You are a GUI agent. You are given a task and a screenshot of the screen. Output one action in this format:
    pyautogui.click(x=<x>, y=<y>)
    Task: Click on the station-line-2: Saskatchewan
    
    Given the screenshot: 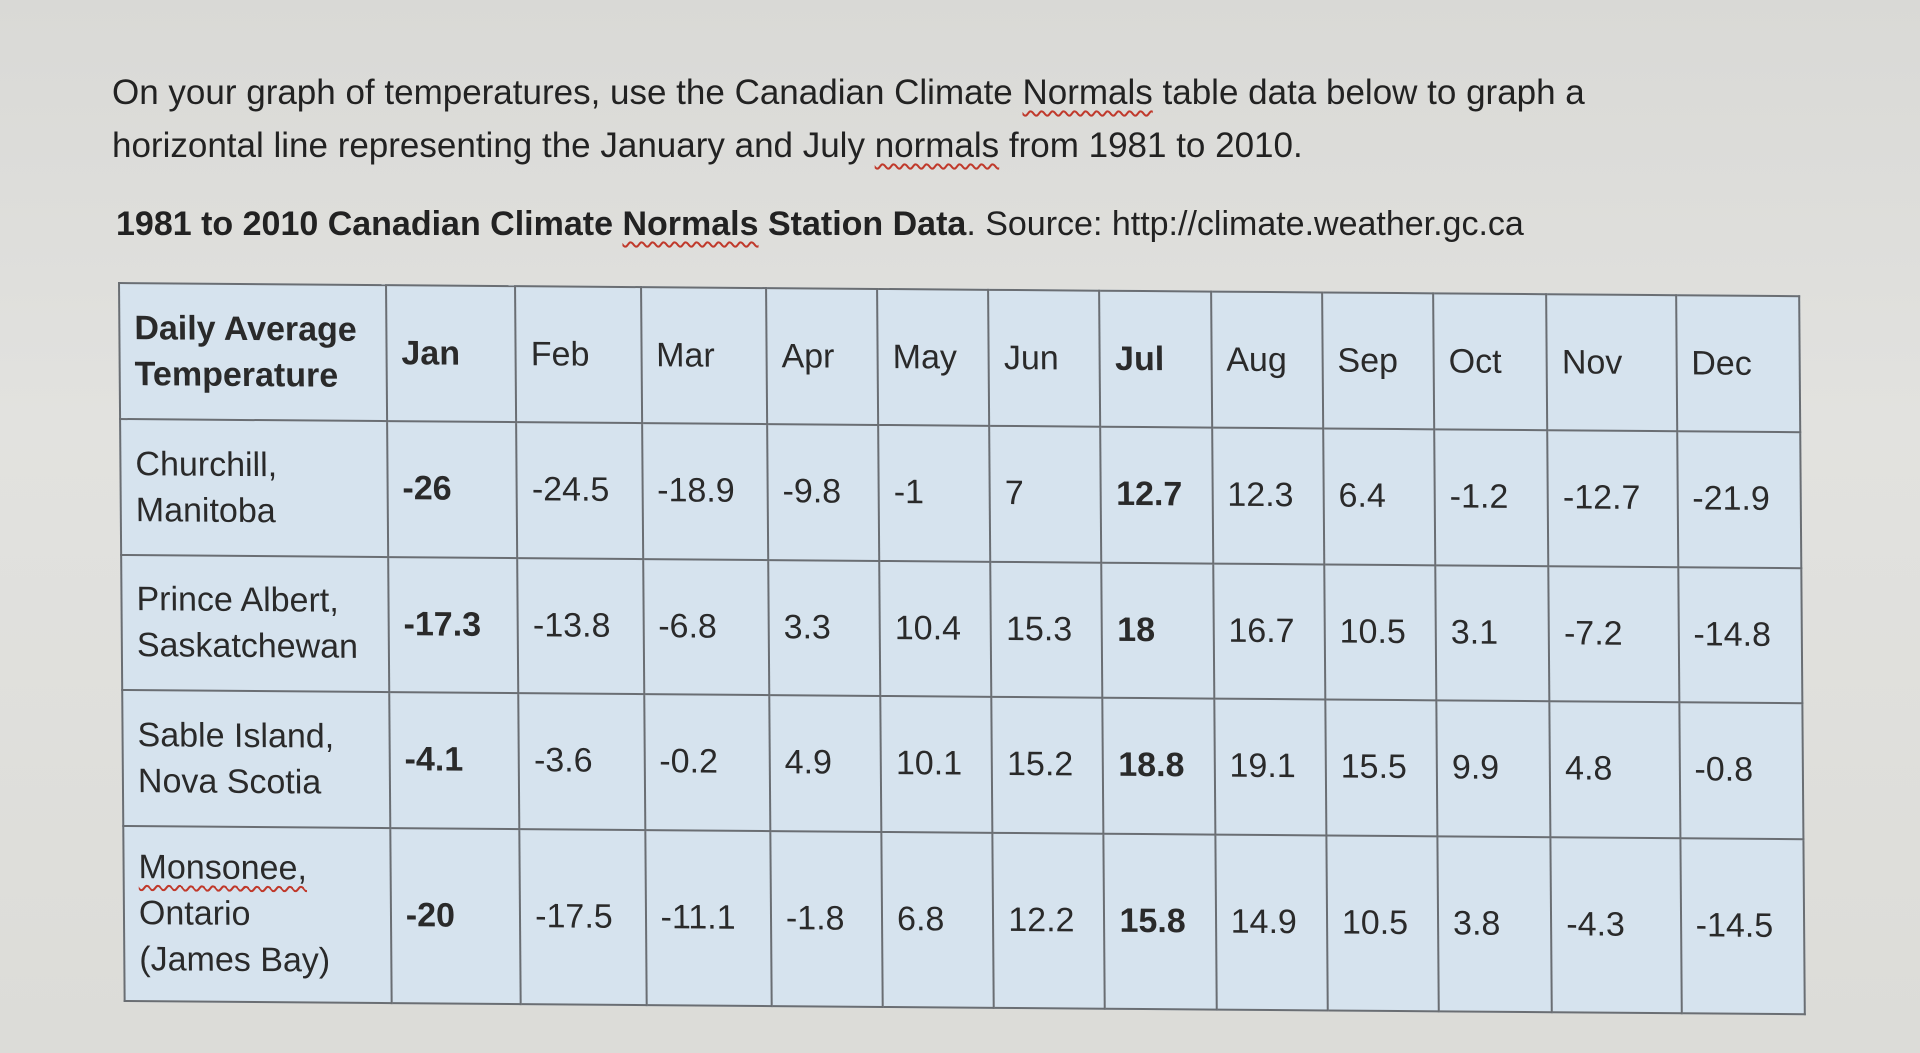 What is the action you would take?
    pyautogui.click(x=247, y=646)
    